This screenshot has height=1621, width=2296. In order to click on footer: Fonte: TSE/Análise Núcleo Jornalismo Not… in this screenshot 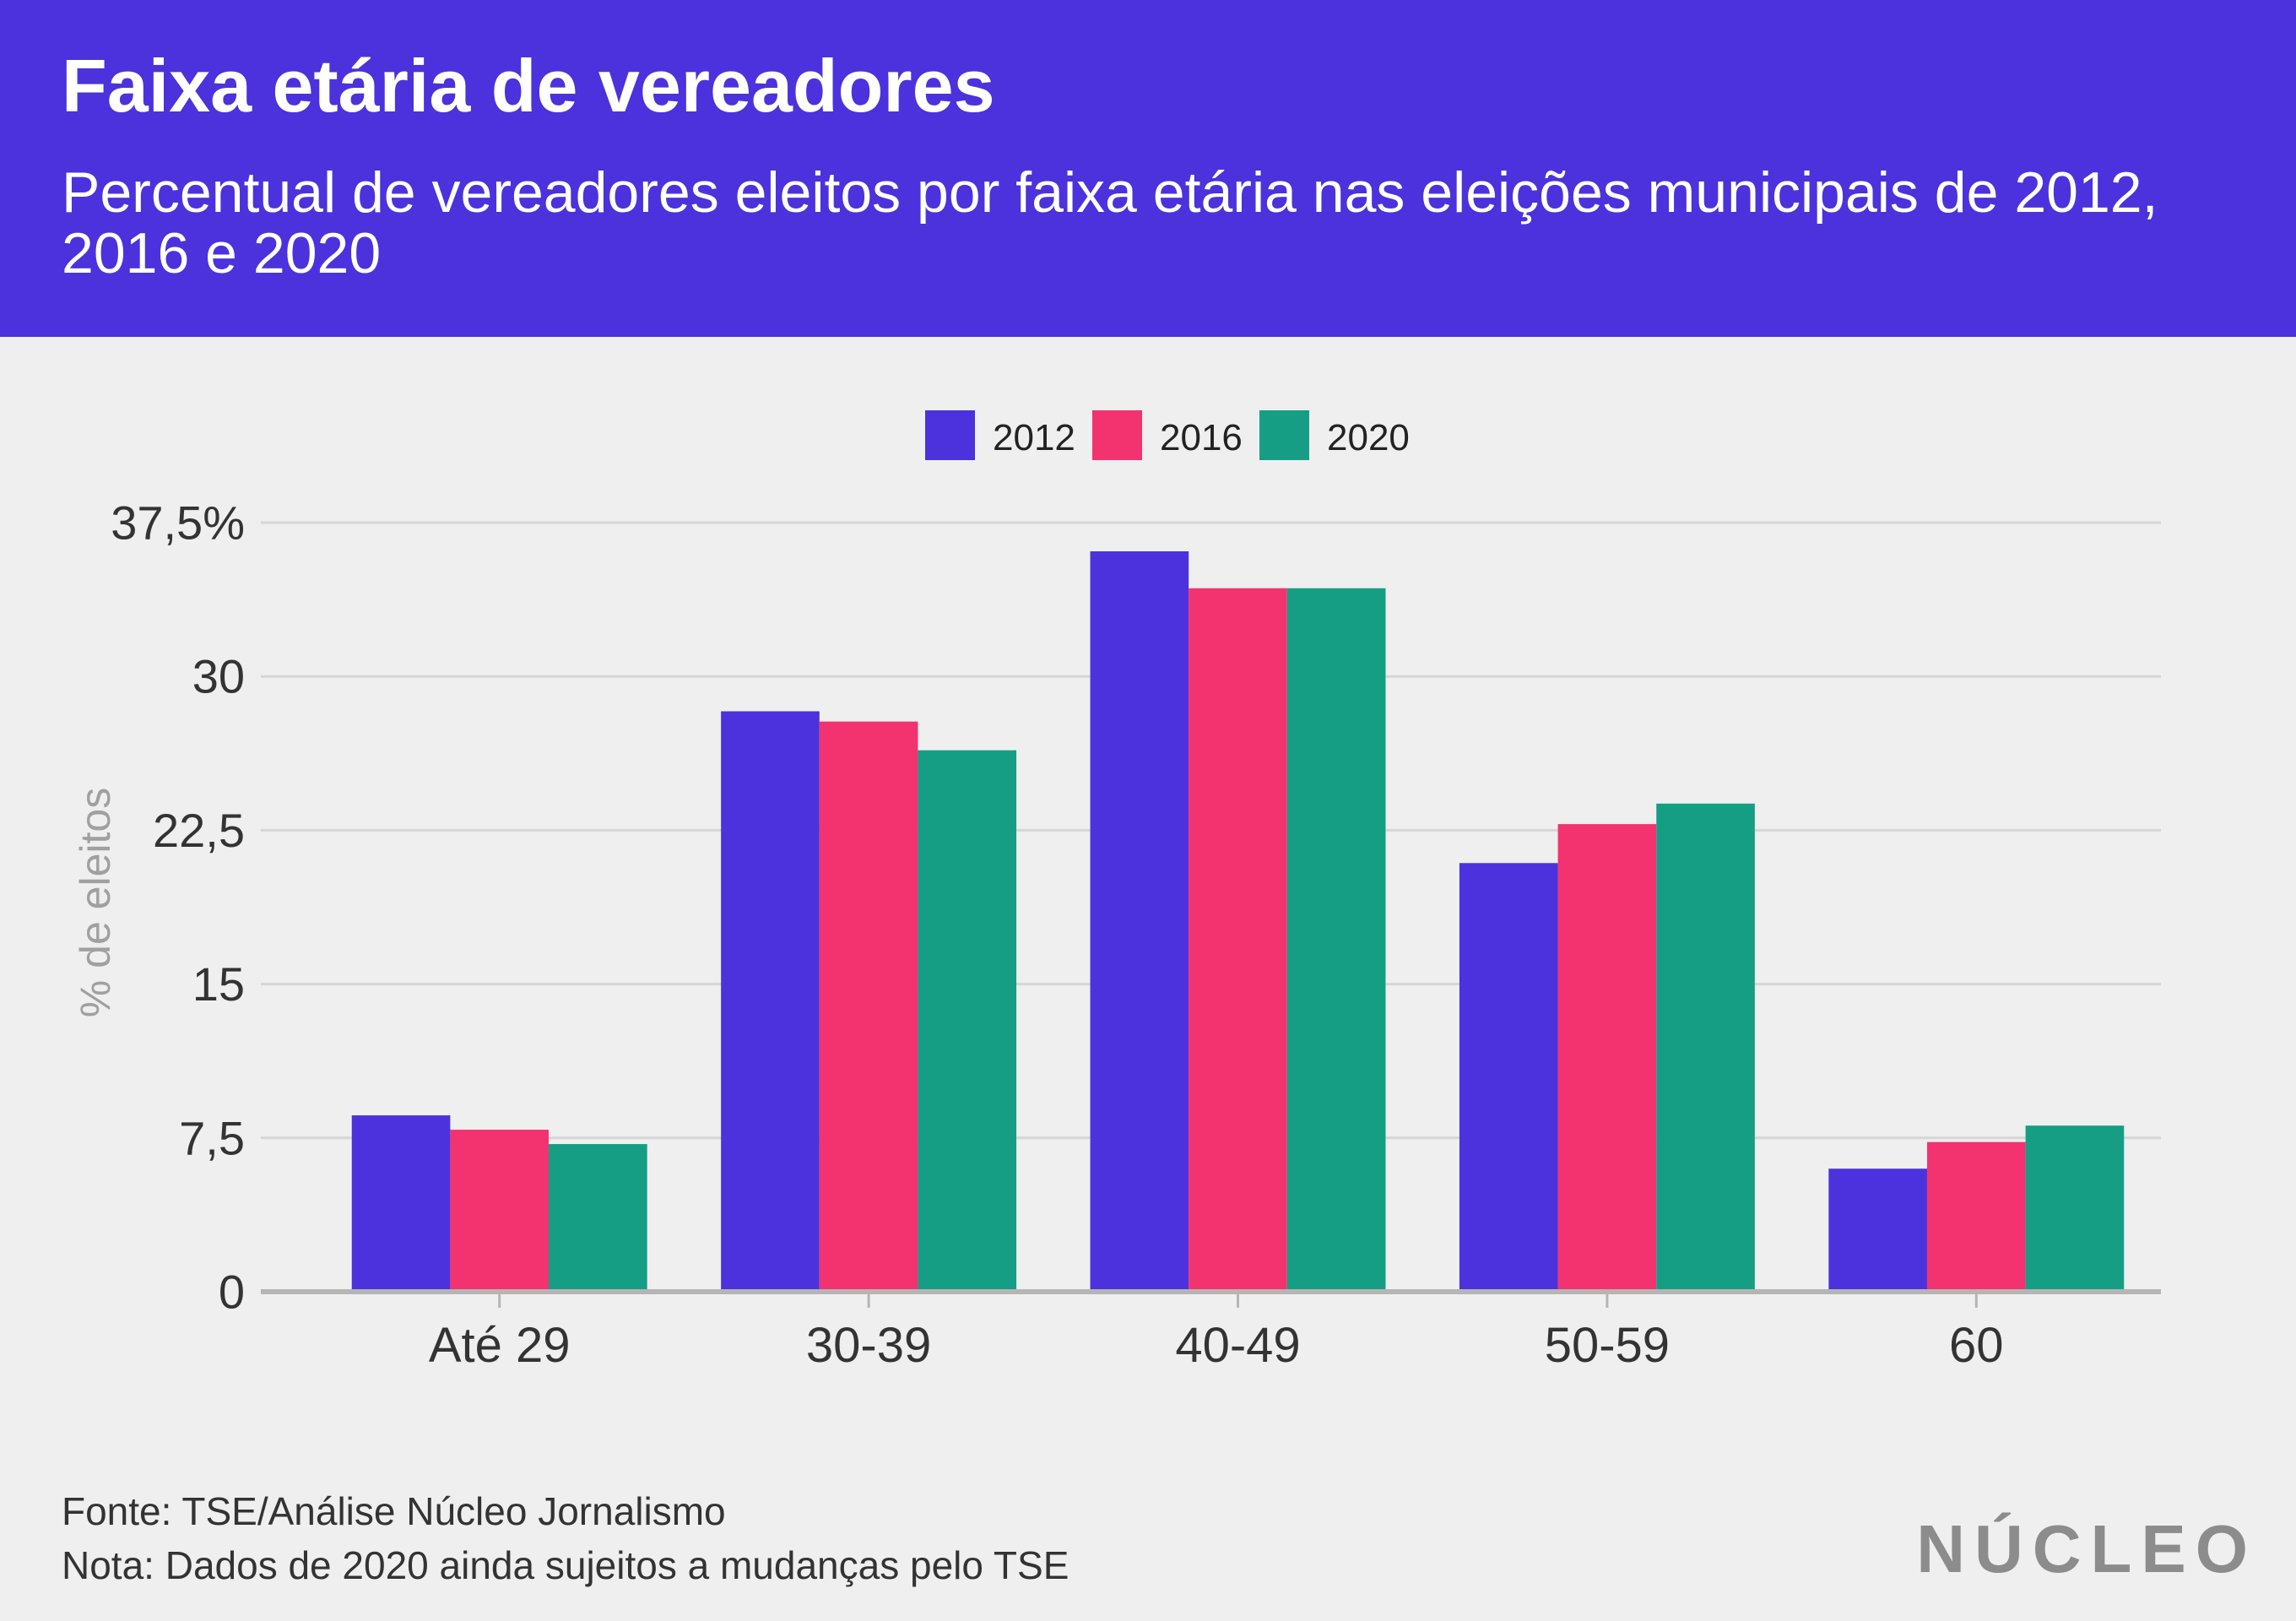, I will do `click(565, 1538)`.